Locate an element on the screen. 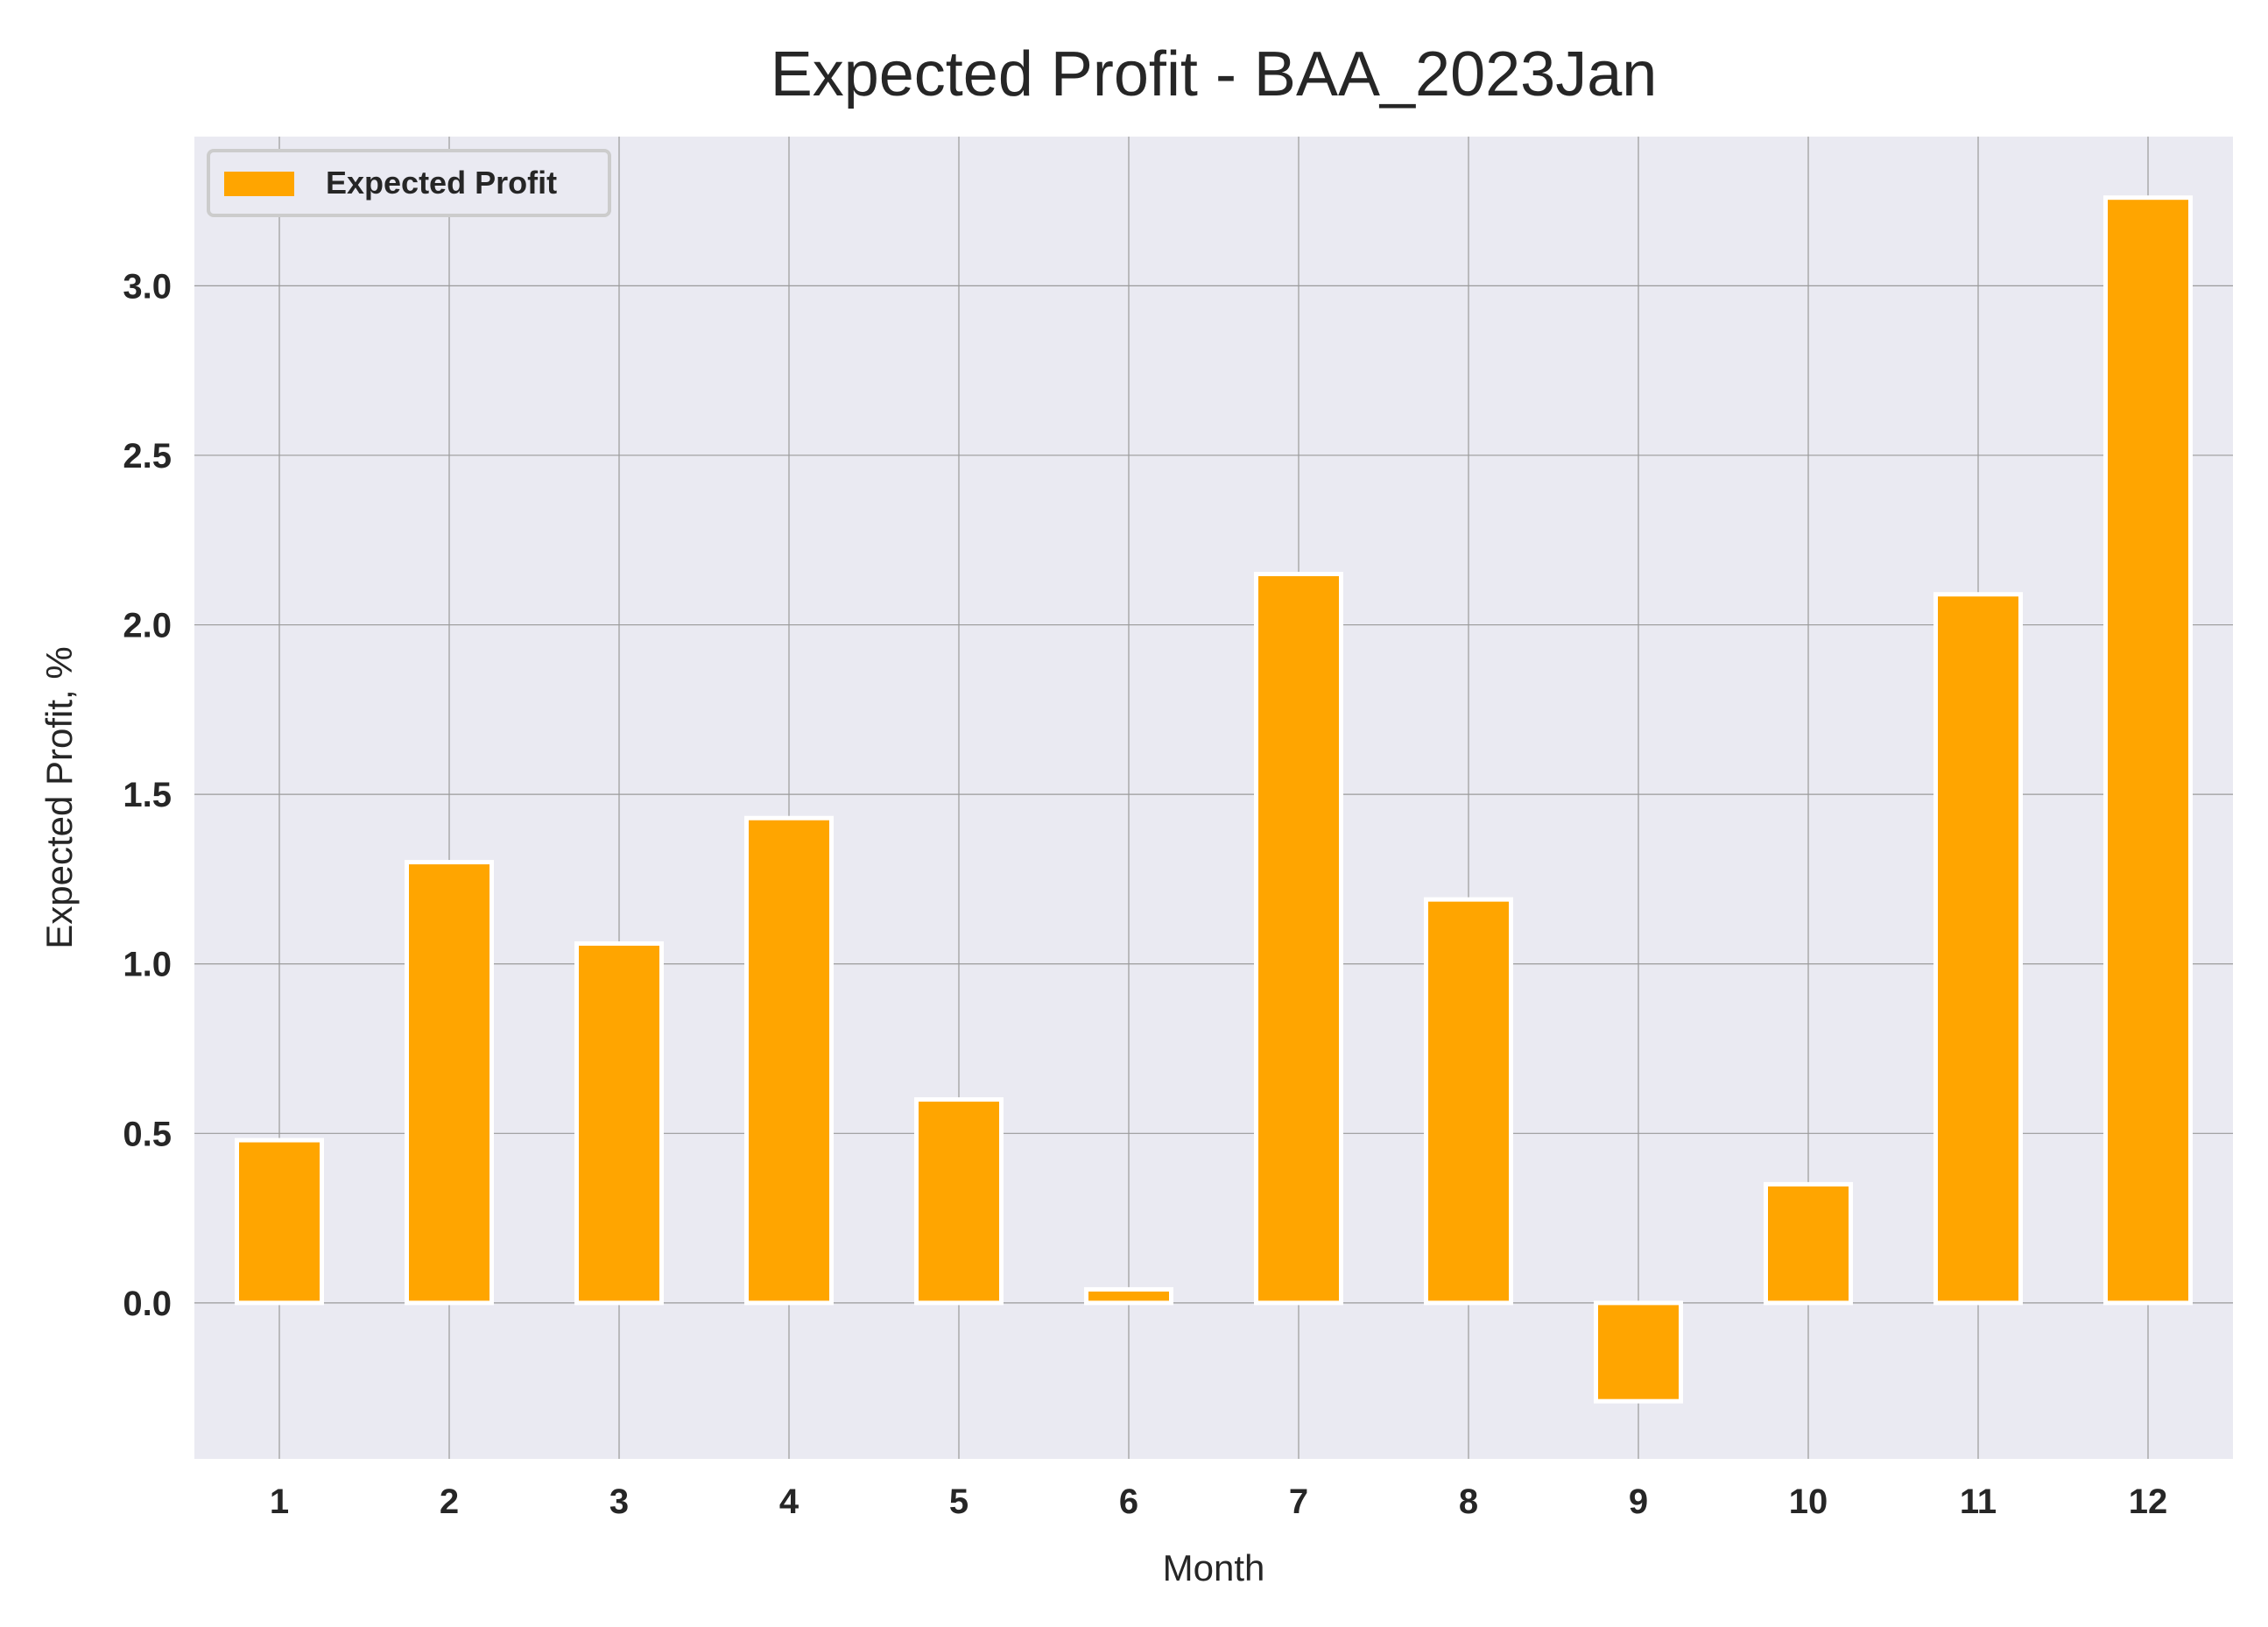 The width and height of the screenshot is (2268, 1627). x-tick-label: 8 is located at coordinates (1468, 1502).